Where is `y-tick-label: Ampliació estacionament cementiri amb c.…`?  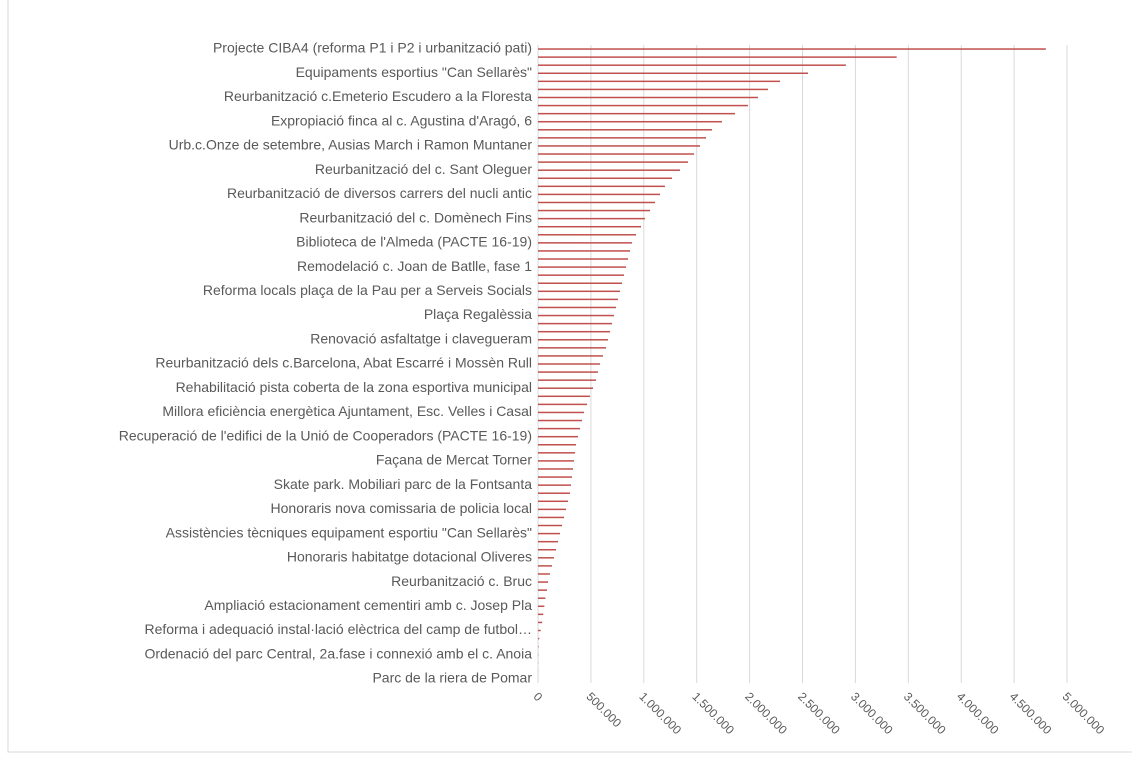 y-tick-label: Ampliació estacionament cementiri amb c.… is located at coordinates (368, 605).